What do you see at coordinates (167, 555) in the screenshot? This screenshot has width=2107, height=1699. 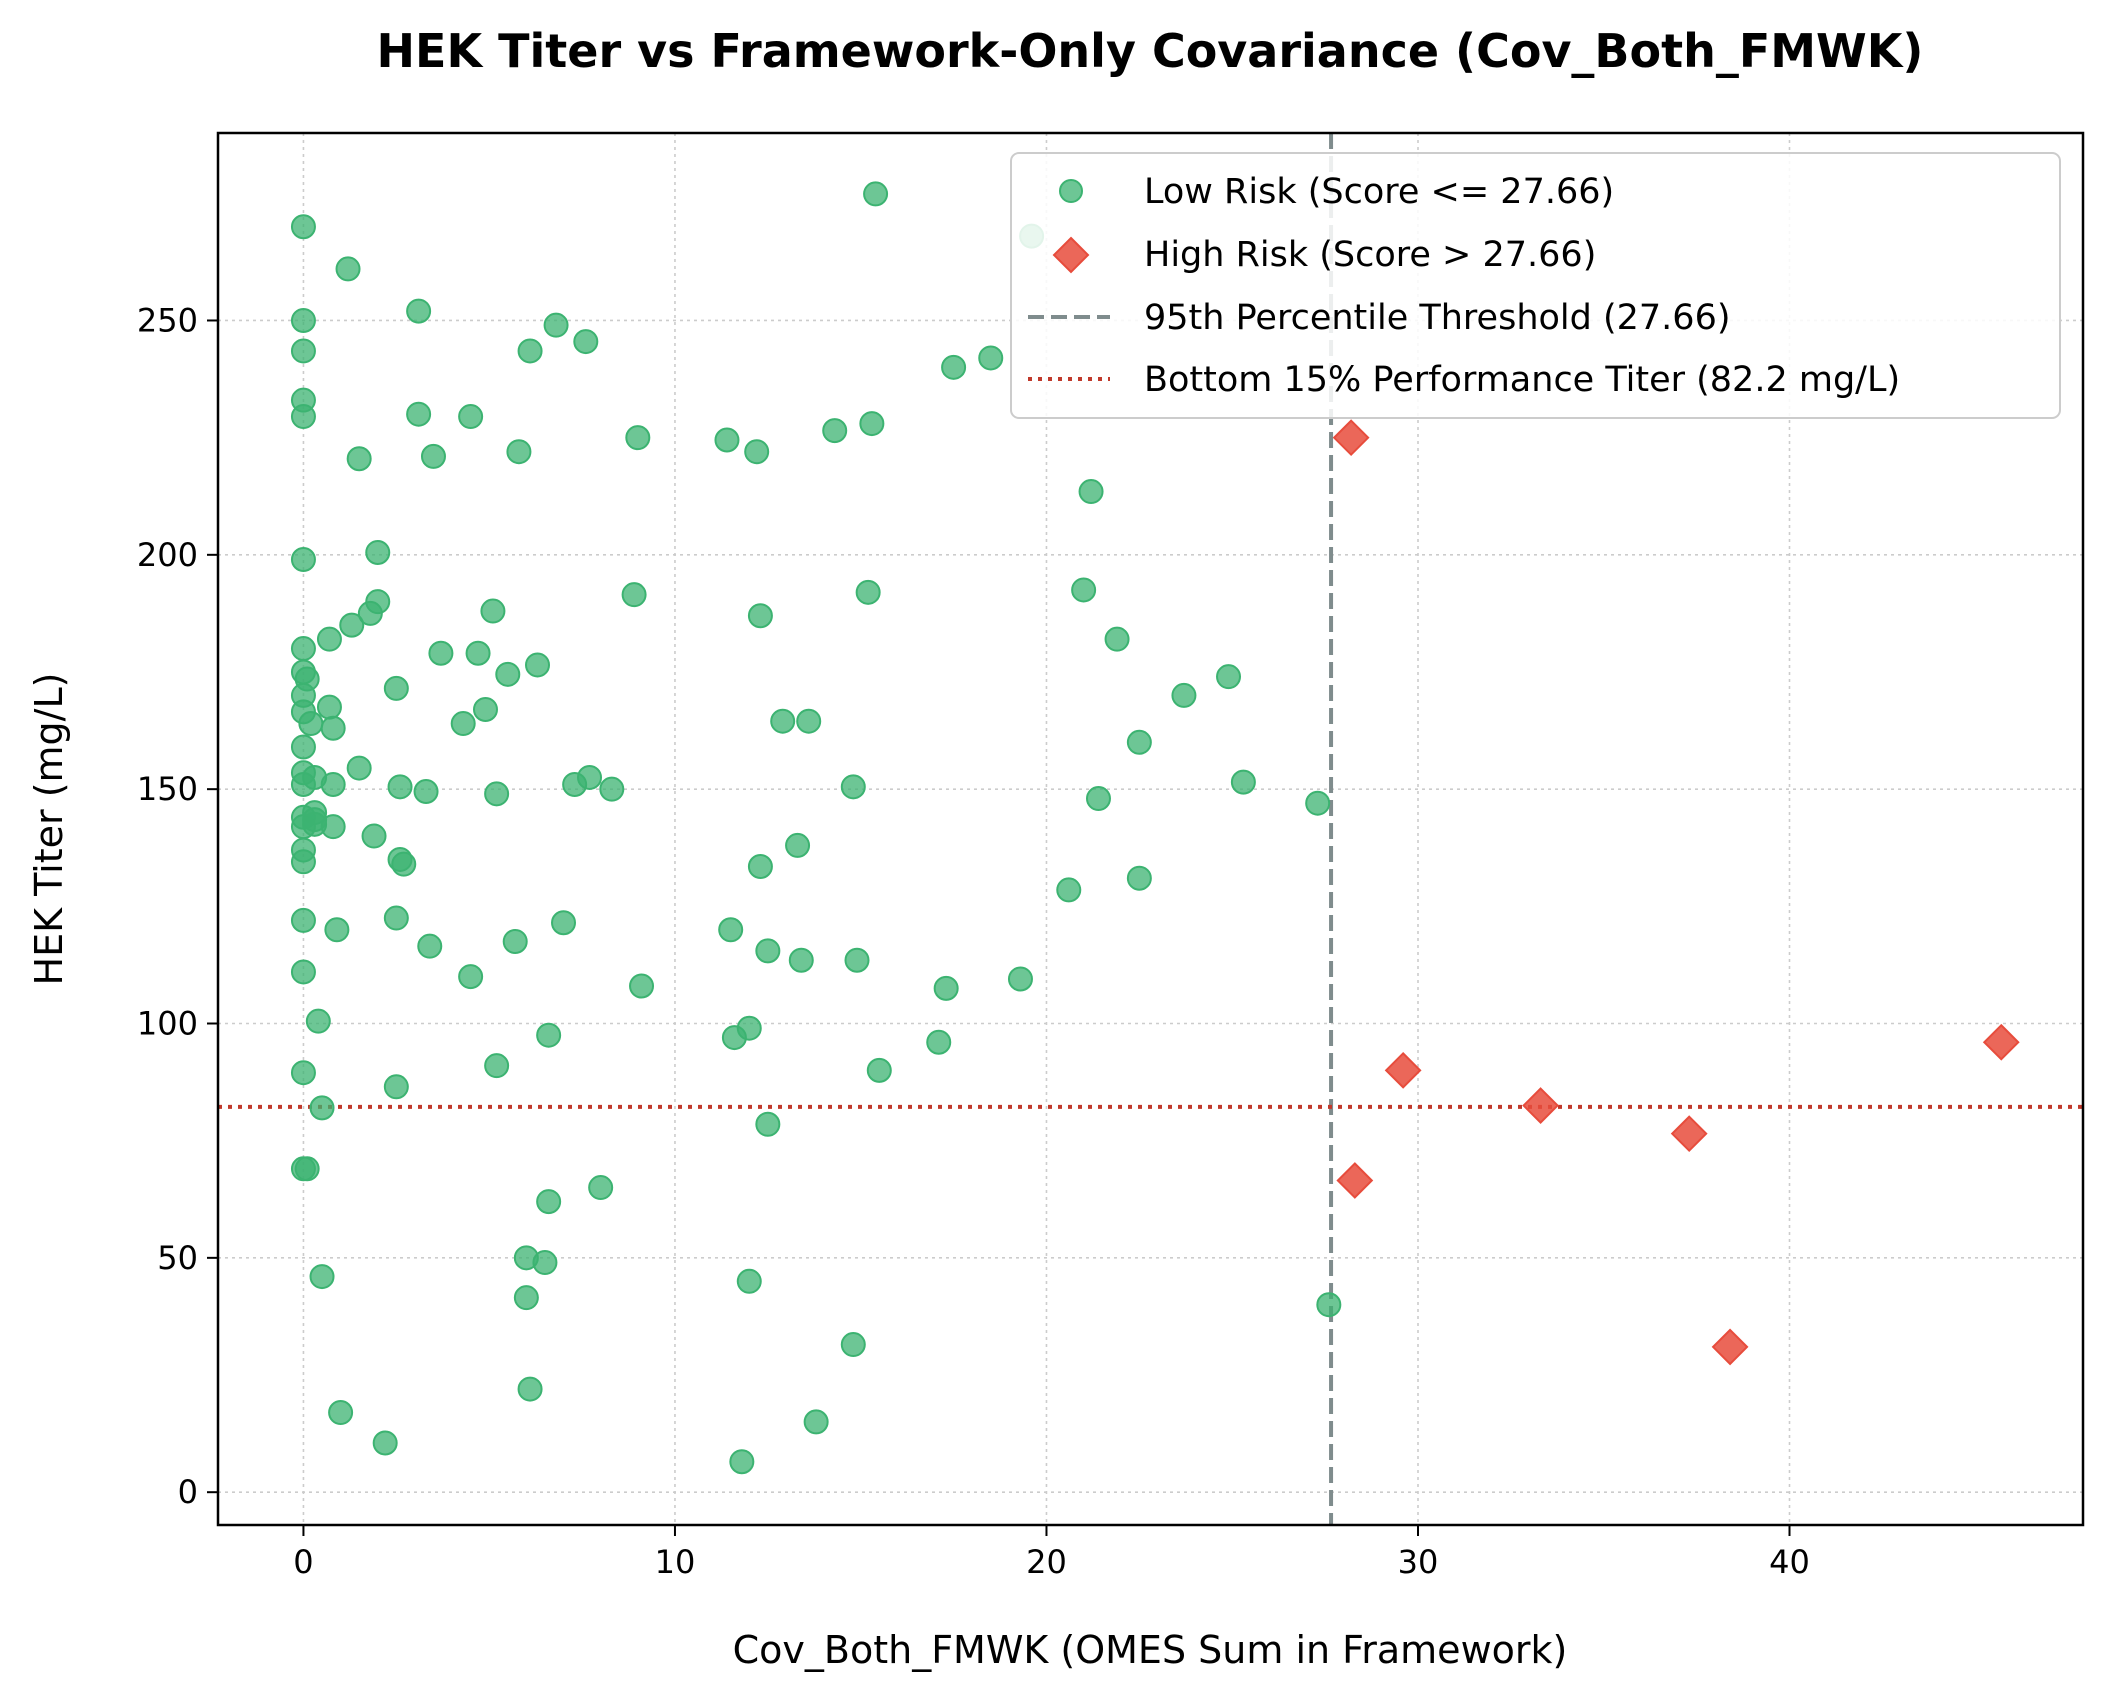 I see `y-tick-label: 200` at bounding box center [167, 555].